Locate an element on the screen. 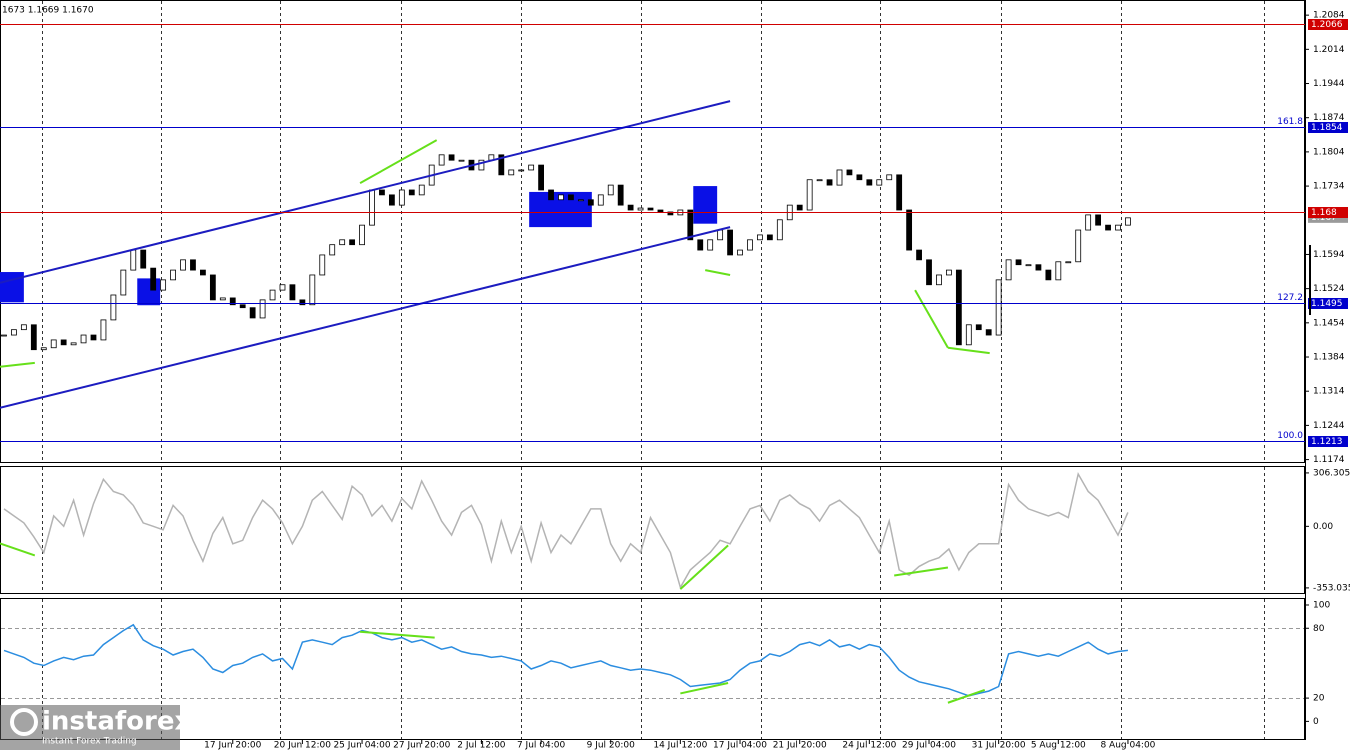 The width and height of the screenshot is (1350, 750). price-level-label: 1.1213 is located at coordinates (1327, 442).